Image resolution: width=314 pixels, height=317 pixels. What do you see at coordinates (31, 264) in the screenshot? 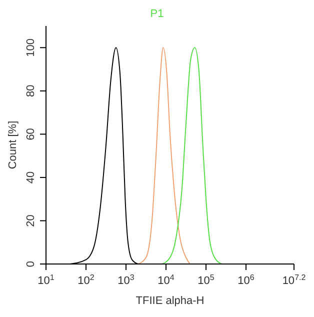
I see `y-tick-label: 0` at bounding box center [31, 264].